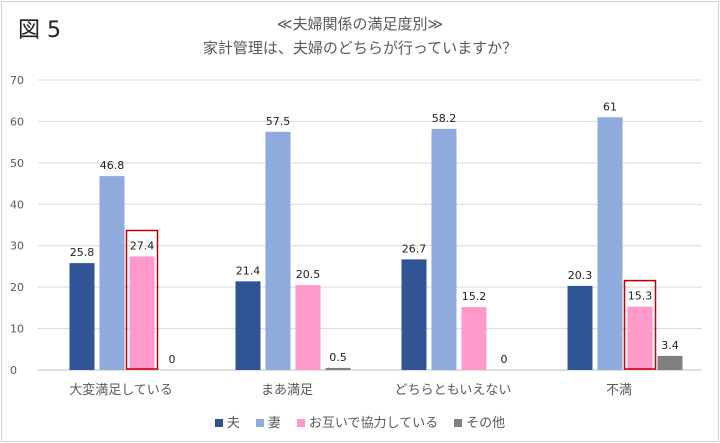 Image resolution: width=720 pixels, height=443 pixels. Describe the element at coordinates (17, 329) in the screenshot. I see `y-tick-label: 10` at that location.